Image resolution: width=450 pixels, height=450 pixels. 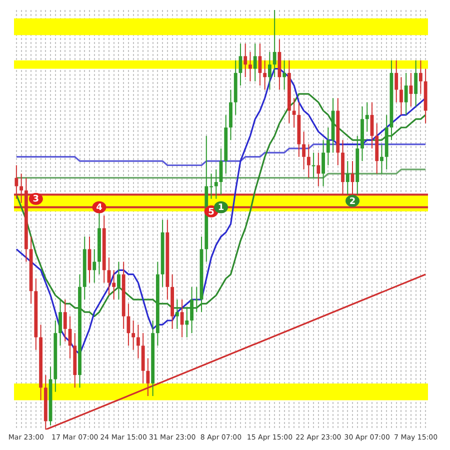 I want to click on annotation: 2, so click(x=352, y=201).